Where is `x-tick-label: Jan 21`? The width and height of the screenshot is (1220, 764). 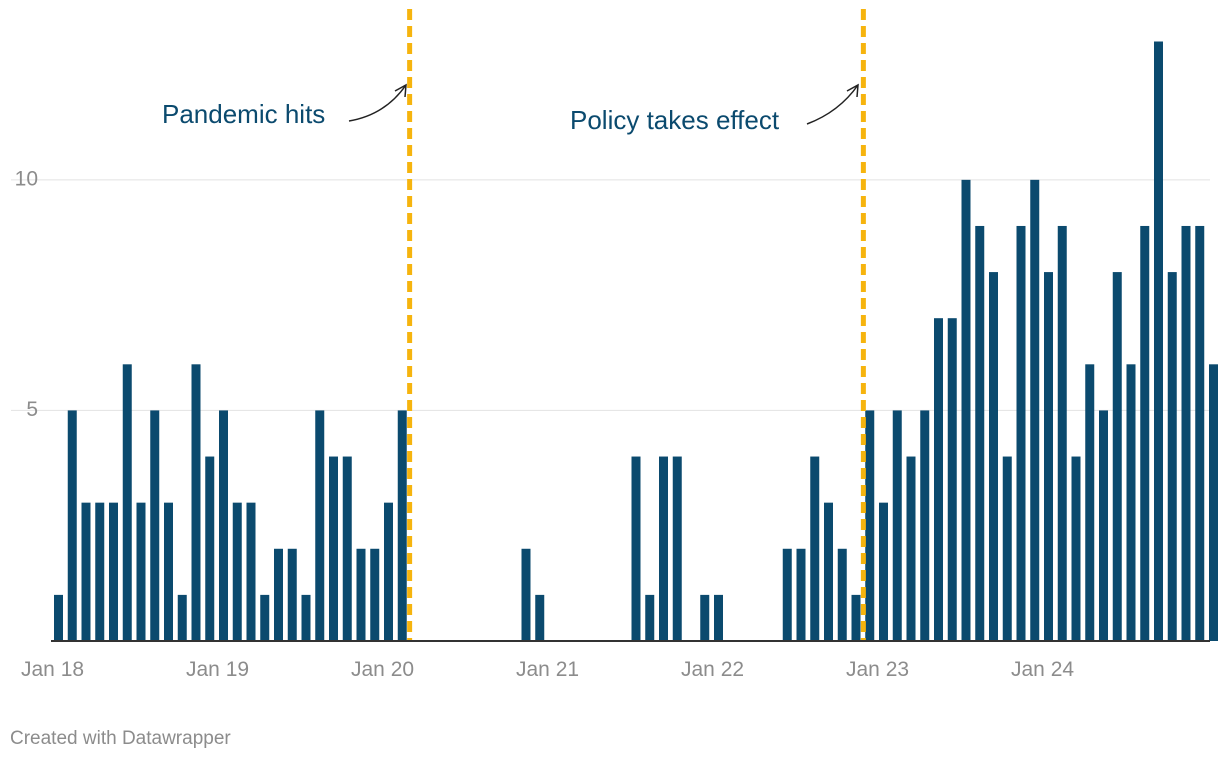
x-tick-label: Jan 21 is located at coordinates (547, 669).